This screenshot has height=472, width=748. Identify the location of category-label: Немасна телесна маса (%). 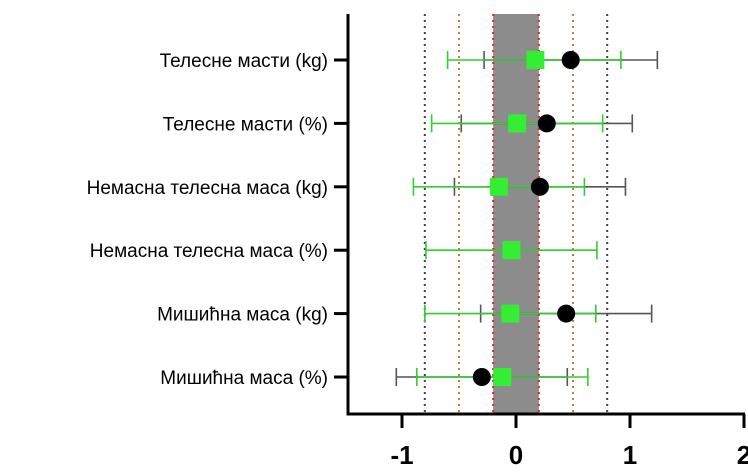
(209, 251).